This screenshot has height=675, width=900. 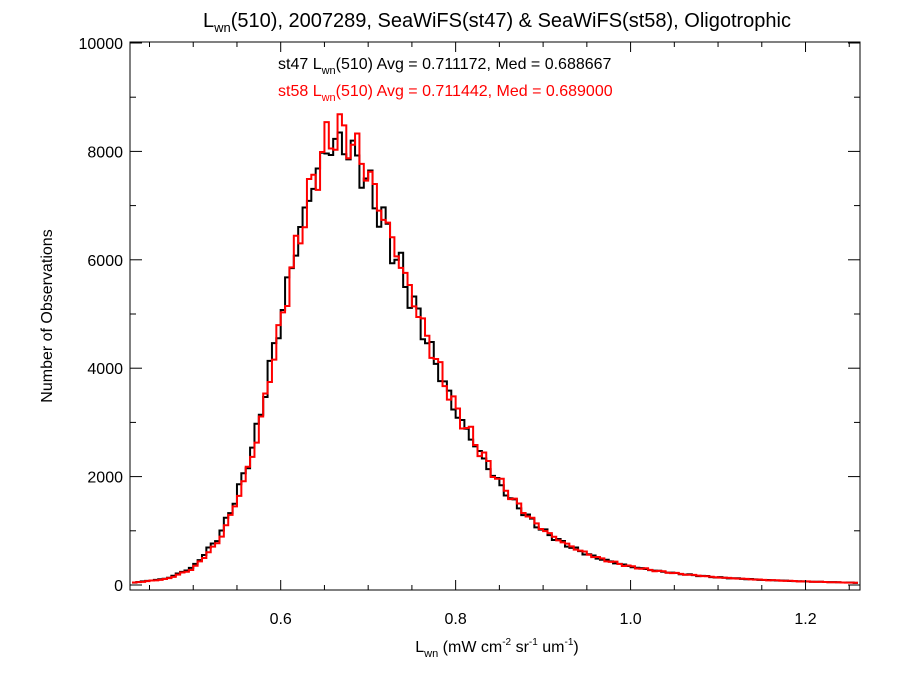 I want to click on y-tick-label: 2000, so click(x=105, y=478).